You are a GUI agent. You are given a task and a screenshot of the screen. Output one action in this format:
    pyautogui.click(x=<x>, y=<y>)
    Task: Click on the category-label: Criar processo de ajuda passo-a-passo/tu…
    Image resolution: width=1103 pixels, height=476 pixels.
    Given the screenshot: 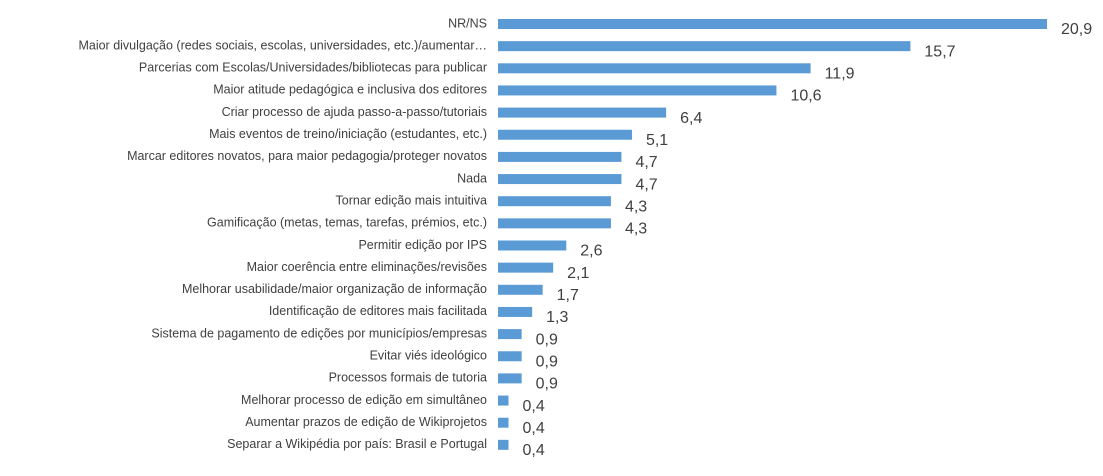 What is the action you would take?
    pyautogui.click(x=354, y=112)
    